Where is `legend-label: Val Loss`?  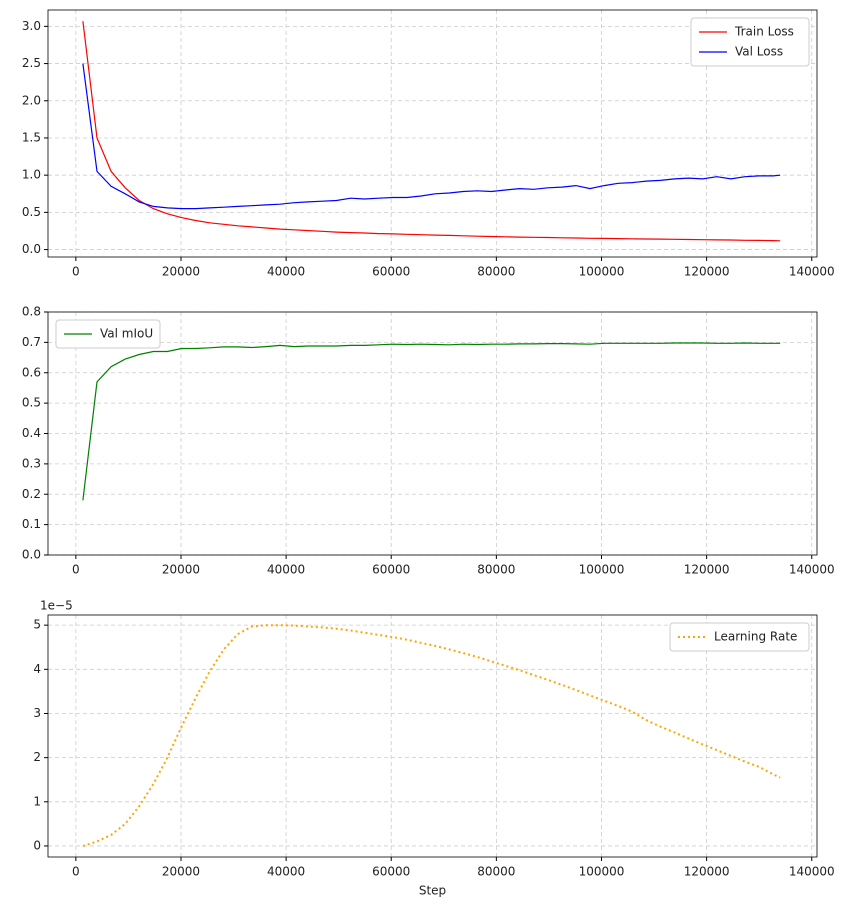 legend-label: Val Loss is located at coordinates (759, 52).